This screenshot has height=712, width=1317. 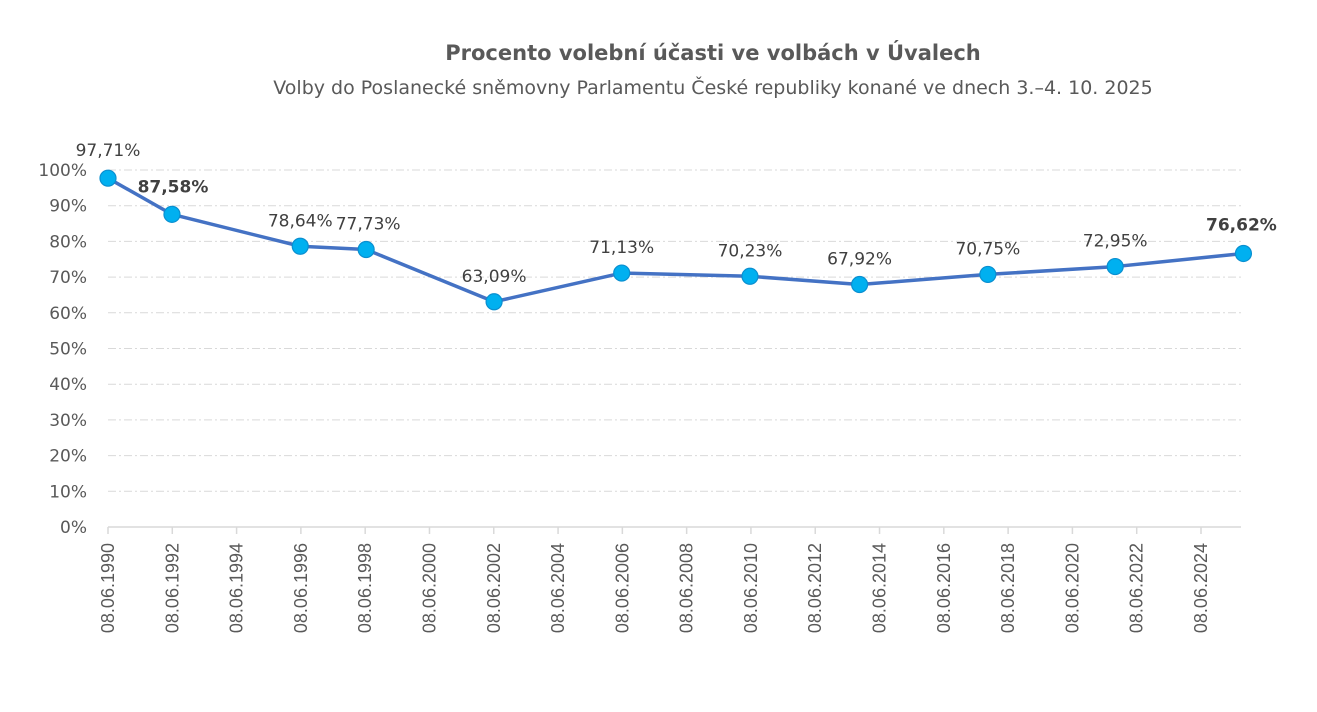 I want to click on y-tick-label: 90%, so click(x=68, y=207).